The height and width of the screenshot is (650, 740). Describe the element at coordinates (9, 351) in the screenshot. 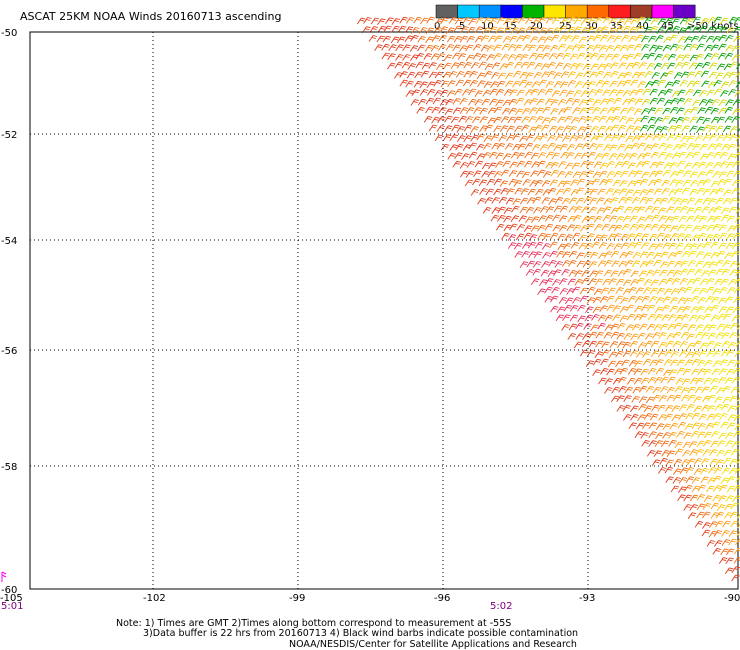

I see `lat-label-56: -56` at that location.